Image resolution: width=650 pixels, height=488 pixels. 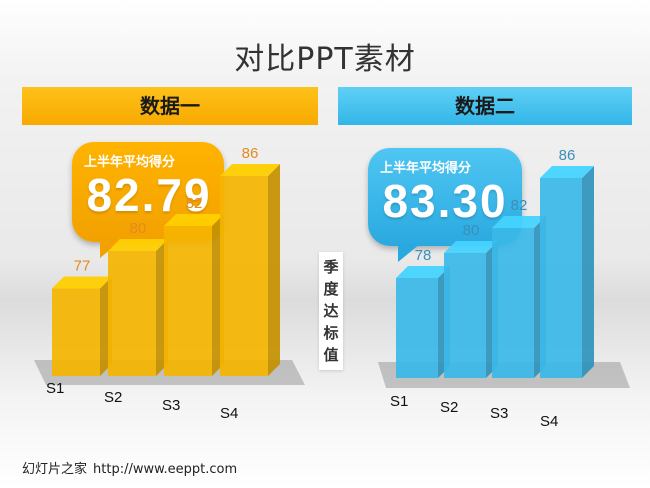 I want to click on panel-header-right: 数据二, so click(x=485, y=106).